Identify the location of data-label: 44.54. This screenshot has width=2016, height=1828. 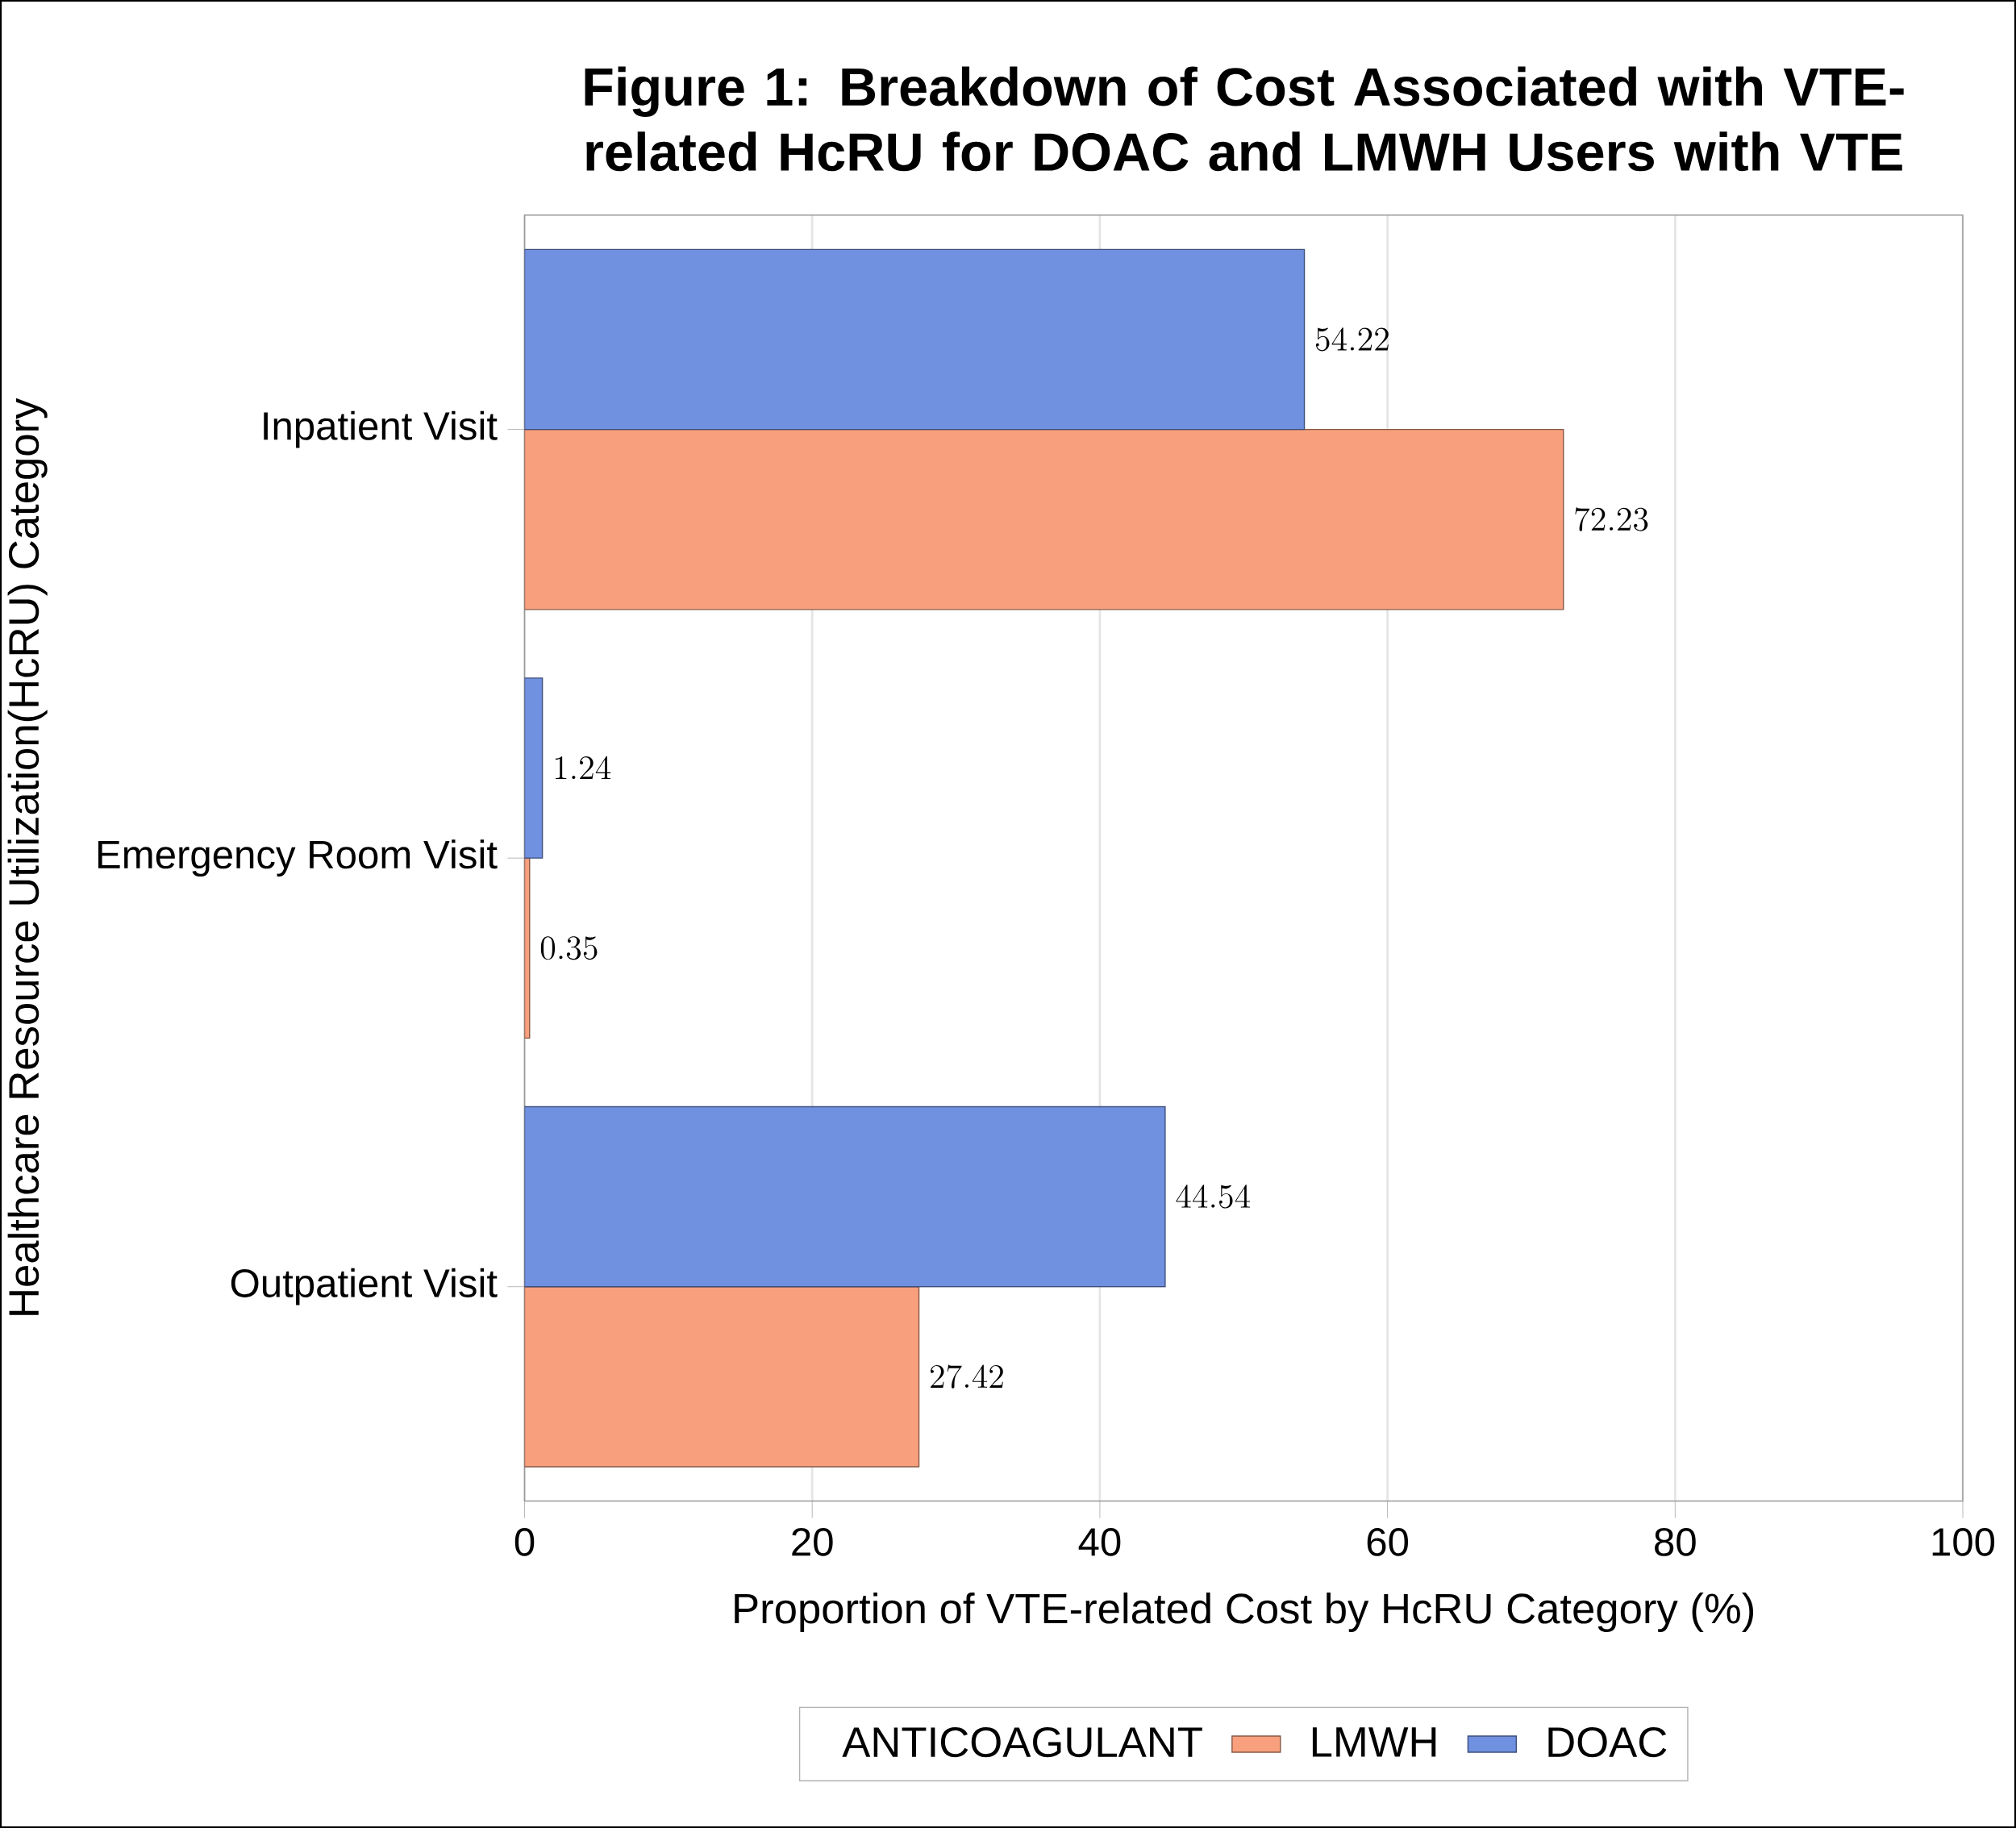
(1213, 1197).